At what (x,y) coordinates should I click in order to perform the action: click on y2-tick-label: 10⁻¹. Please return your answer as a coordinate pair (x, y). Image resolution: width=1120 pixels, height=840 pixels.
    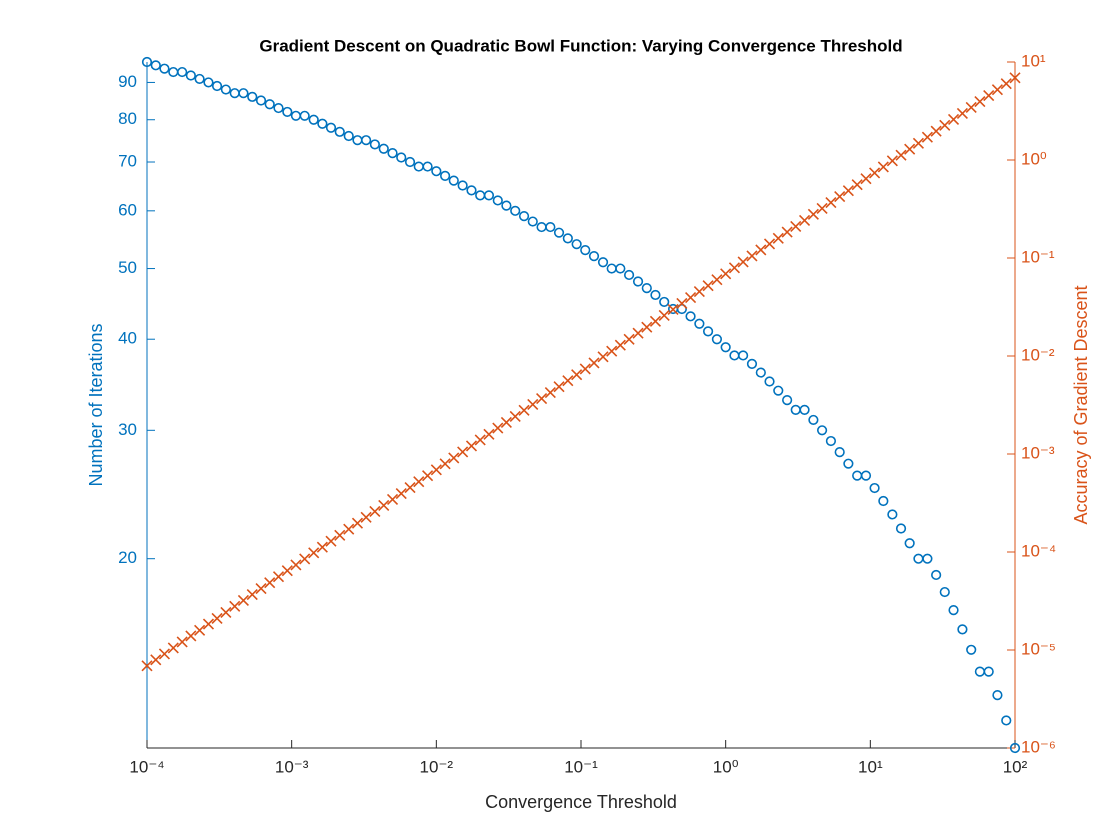
    Looking at the image, I should click on (1038, 256).